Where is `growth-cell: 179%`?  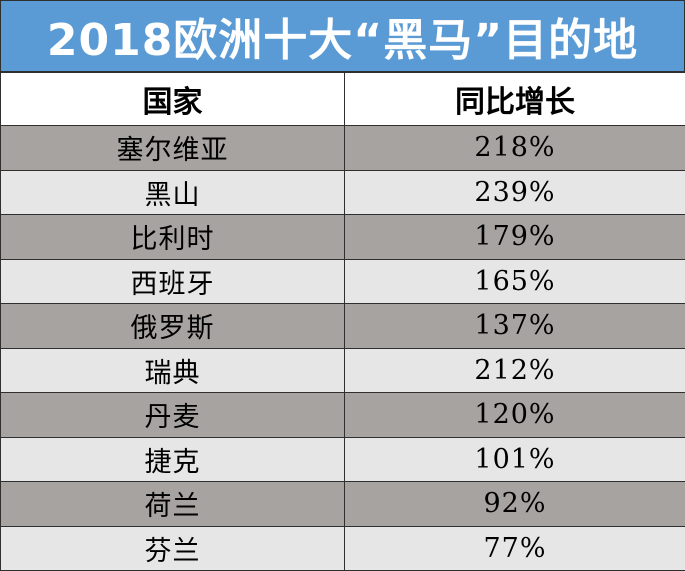
growth-cell: 179% is located at coordinates (514, 237).